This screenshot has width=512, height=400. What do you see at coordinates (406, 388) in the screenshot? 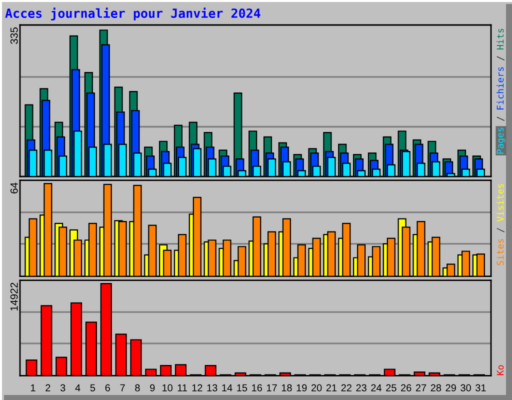
I see `x-tick-label: 26` at bounding box center [406, 388].